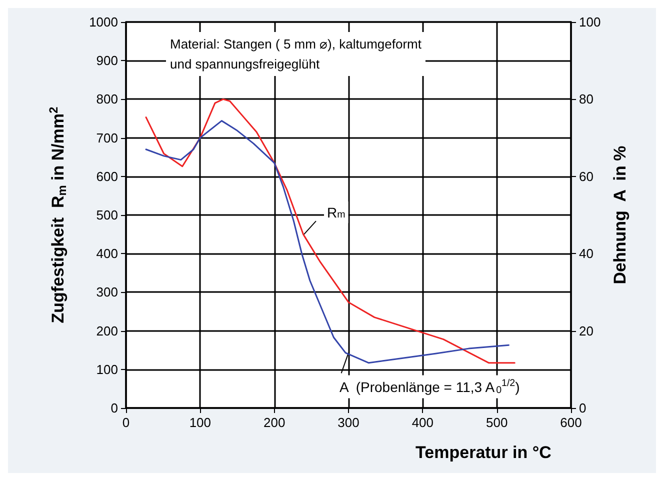 The width and height of the screenshot is (664, 481). Describe the element at coordinates (571, 422) in the screenshot. I see `x-tick-label: 600` at that location.